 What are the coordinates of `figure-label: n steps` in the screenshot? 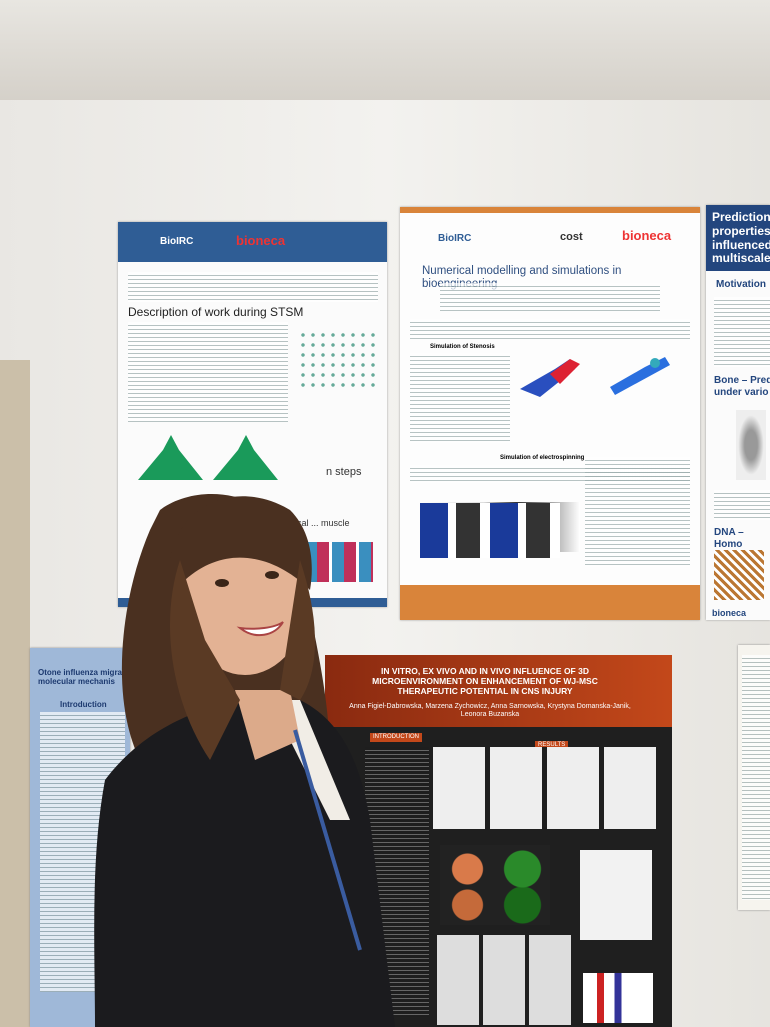 It's located at (344, 472).